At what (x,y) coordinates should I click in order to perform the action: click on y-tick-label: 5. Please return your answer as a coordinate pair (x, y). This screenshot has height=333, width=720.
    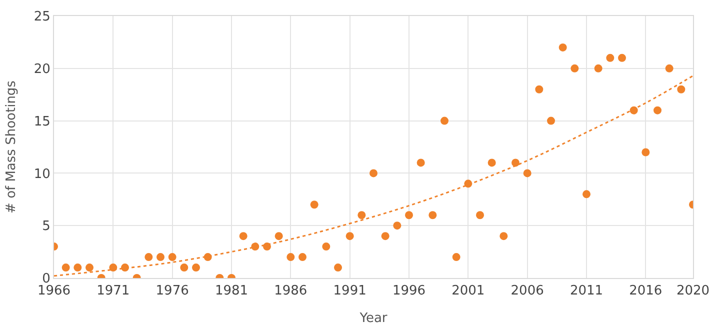
    Looking at the image, I should click on (46, 226).